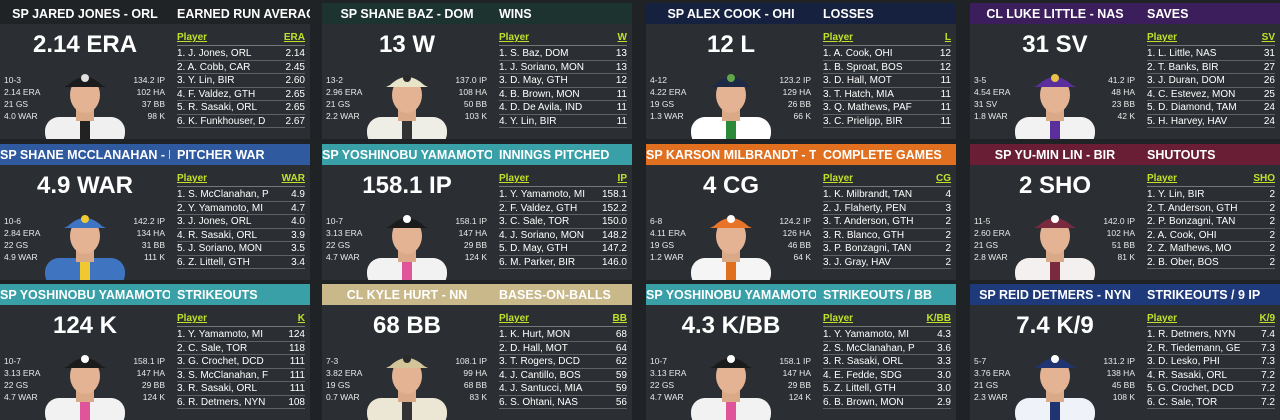 The height and width of the screenshot is (420, 1280). Describe the element at coordinates (241, 375) in the screenshot. I see `leaderboard-row: 3. S. McClanahan, F 111` at that location.